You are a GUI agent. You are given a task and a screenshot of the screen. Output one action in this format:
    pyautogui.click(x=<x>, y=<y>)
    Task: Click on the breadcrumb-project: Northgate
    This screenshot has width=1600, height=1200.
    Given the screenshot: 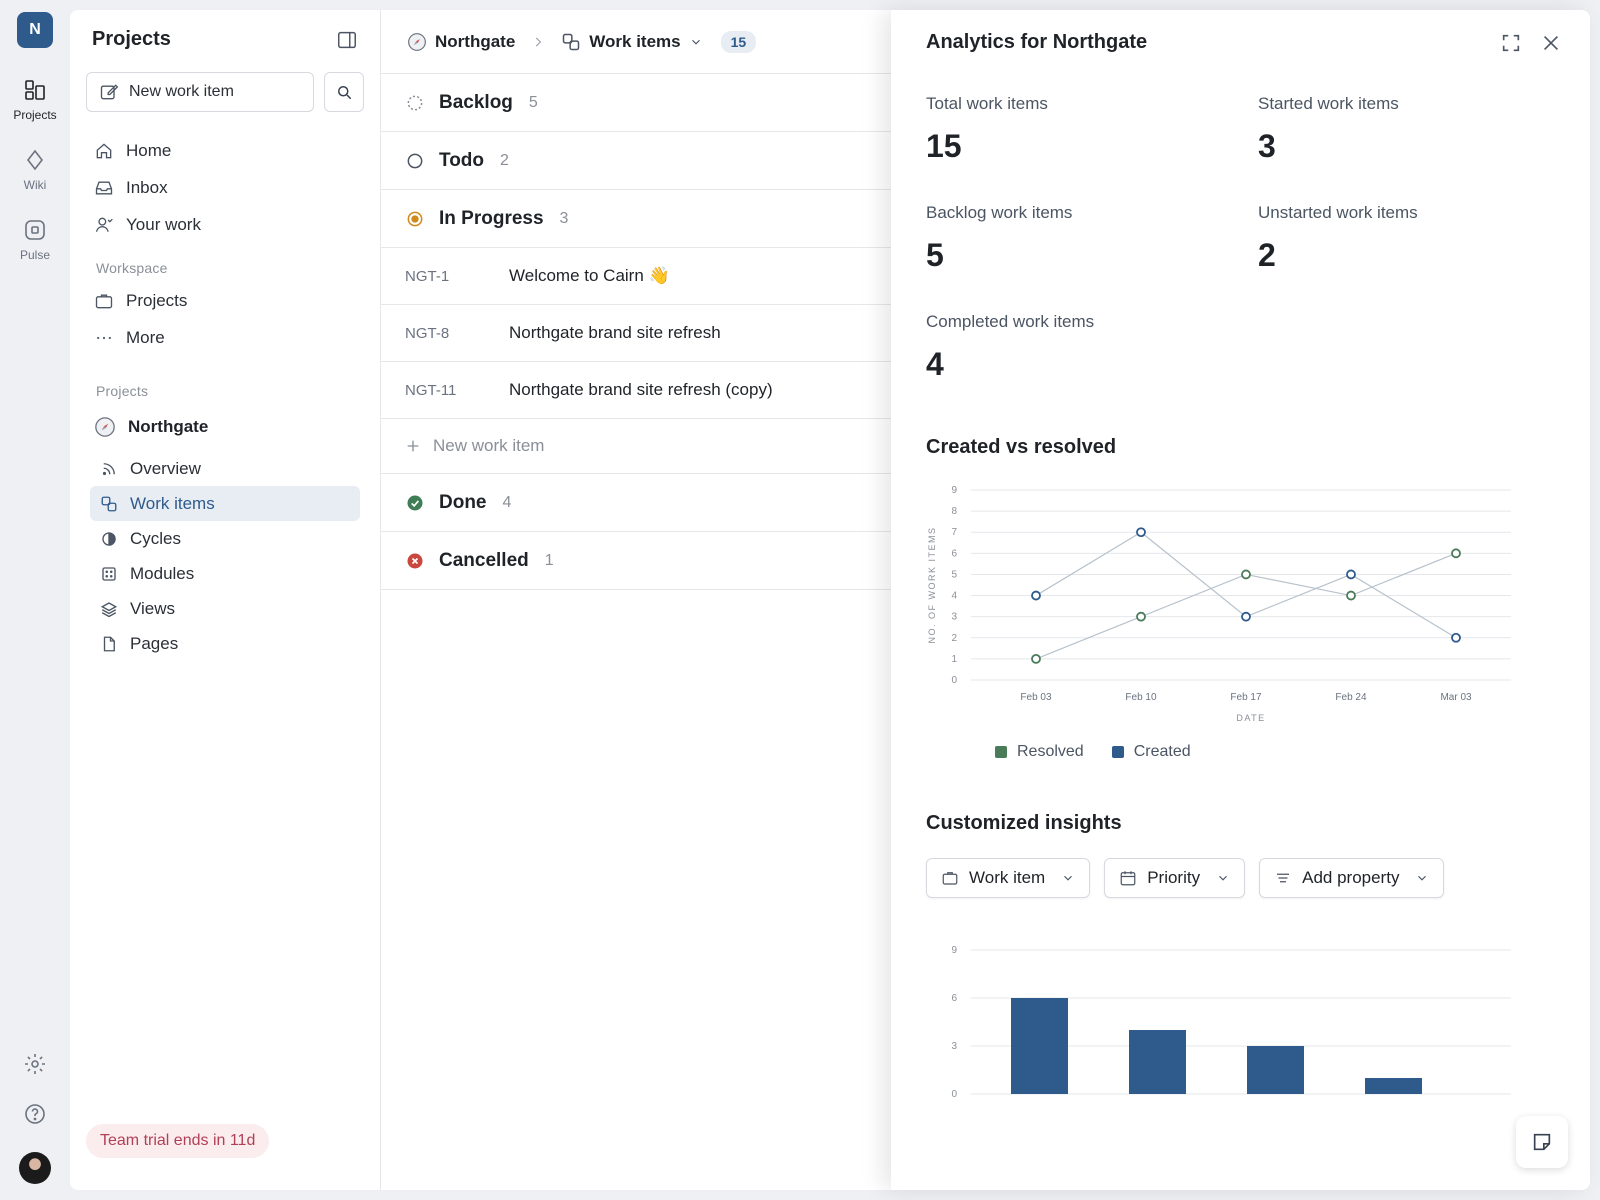 What is the action you would take?
    pyautogui.click(x=461, y=42)
    